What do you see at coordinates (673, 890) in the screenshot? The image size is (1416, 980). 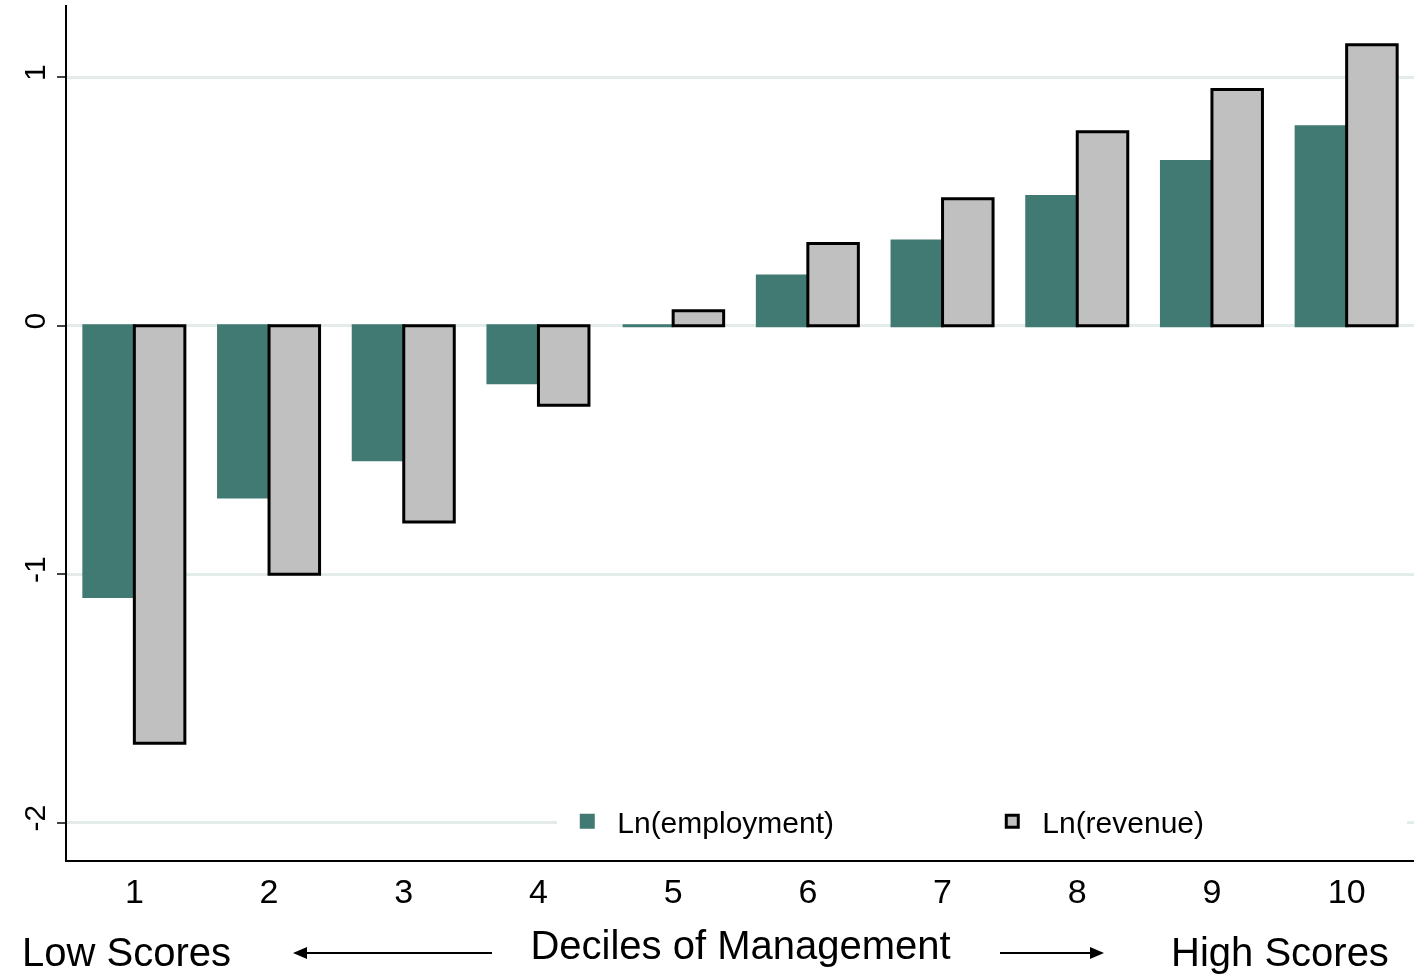 I see `x-tick-label: 5` at bounding box center [673, 890].